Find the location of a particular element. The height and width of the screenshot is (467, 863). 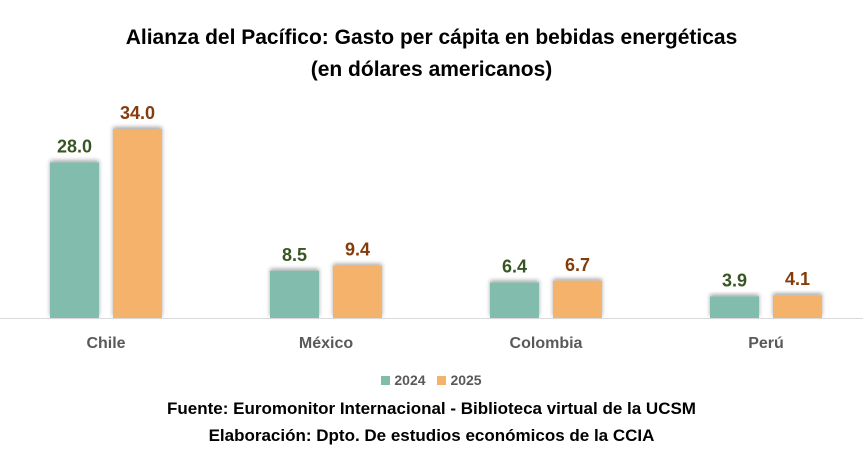

legend-swatch-2025 is located at coordinates (442, 380).